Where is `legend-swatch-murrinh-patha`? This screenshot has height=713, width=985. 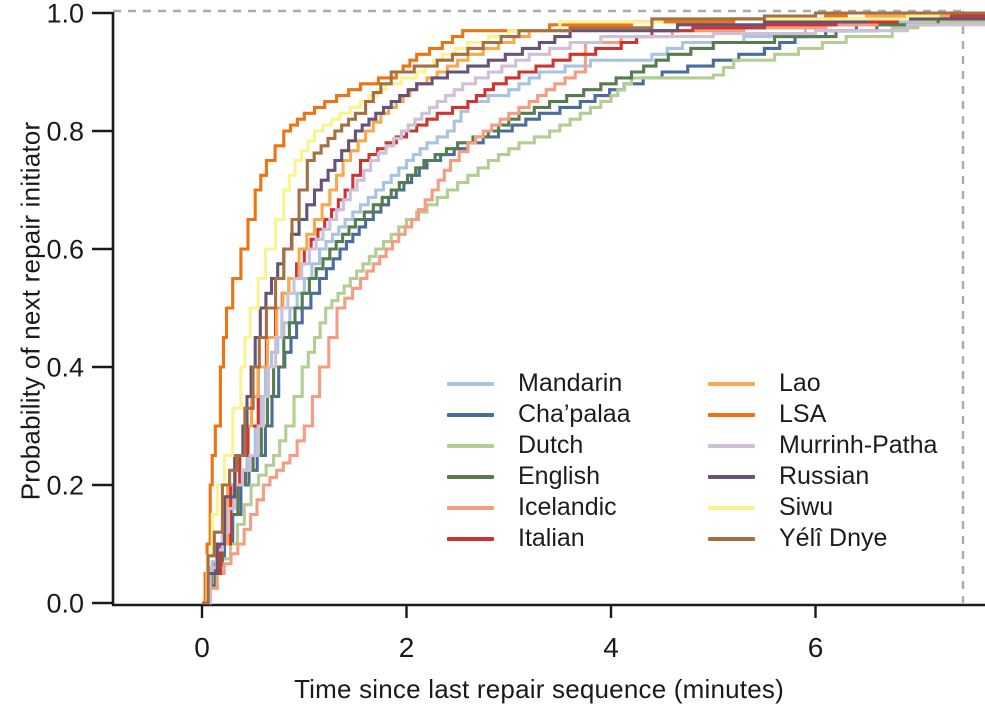 legend-swatch-murrinh-patha is located at coordinates (731, 445).